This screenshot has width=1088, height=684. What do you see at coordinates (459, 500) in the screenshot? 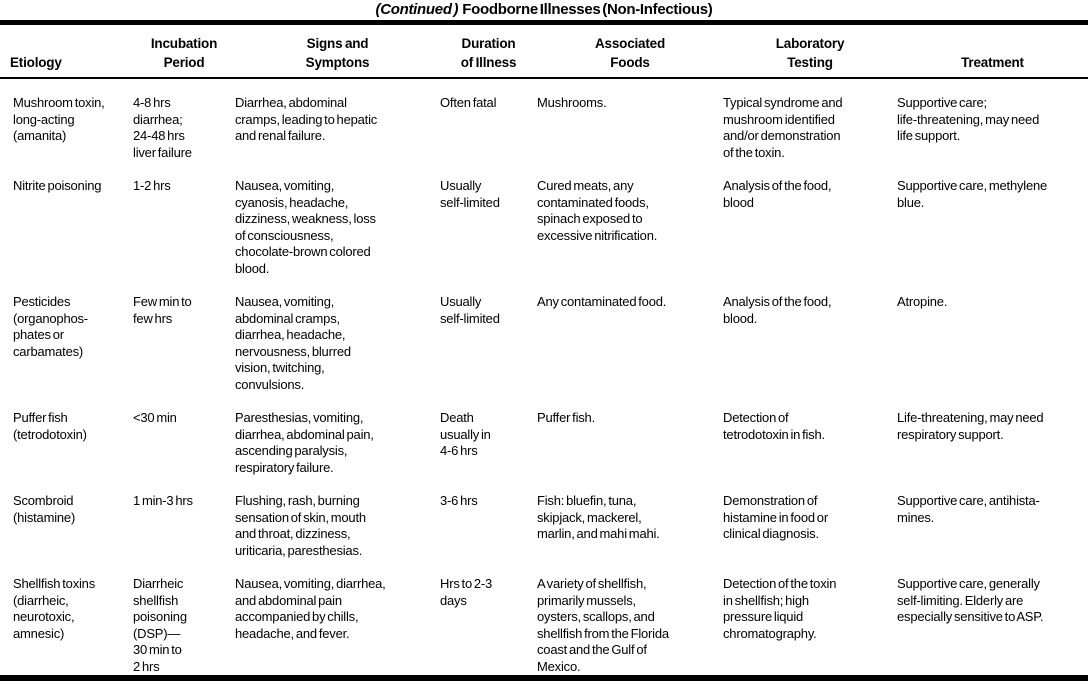
I see `cell-duration: 3-6 hrs` at bounding box center [459, 500].